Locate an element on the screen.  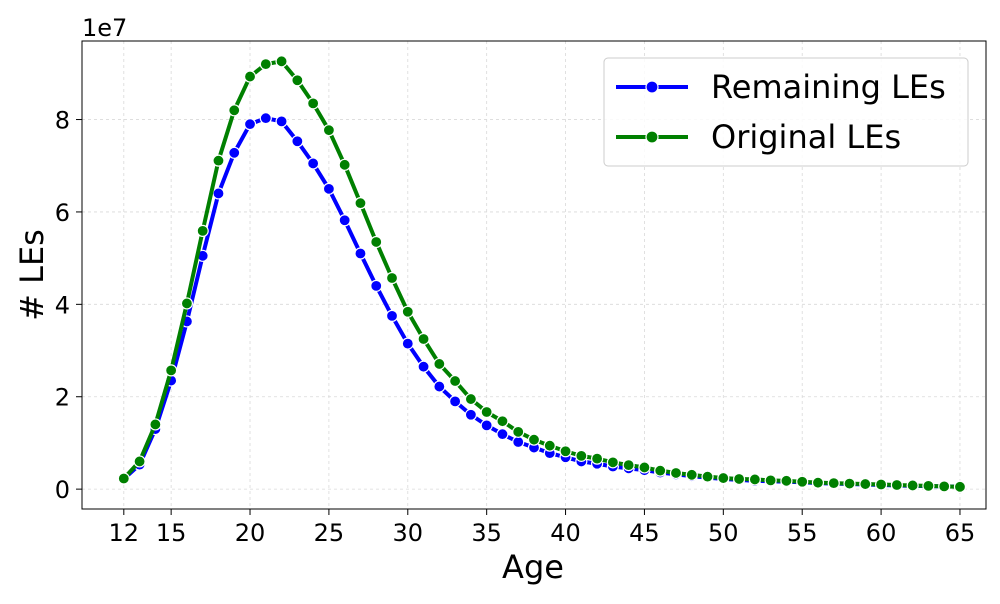
legend-box is located at coordinates (786, 112).